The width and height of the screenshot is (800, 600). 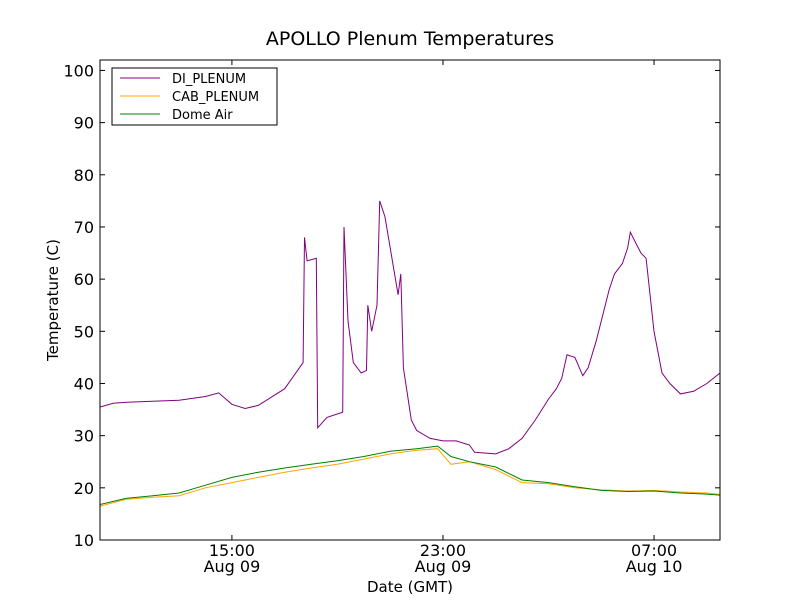 I want to click on legend-label: Dome Air, so click(x=202, y=115).